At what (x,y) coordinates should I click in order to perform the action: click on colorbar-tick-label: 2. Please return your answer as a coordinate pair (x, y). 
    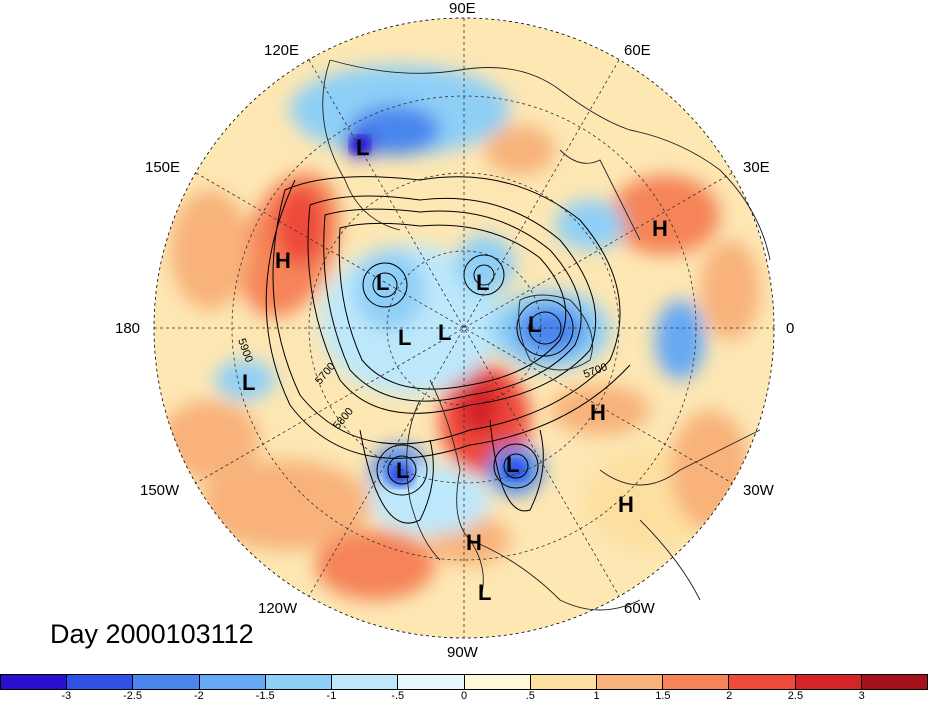
    Looking at the image, I should click on (729, 696).